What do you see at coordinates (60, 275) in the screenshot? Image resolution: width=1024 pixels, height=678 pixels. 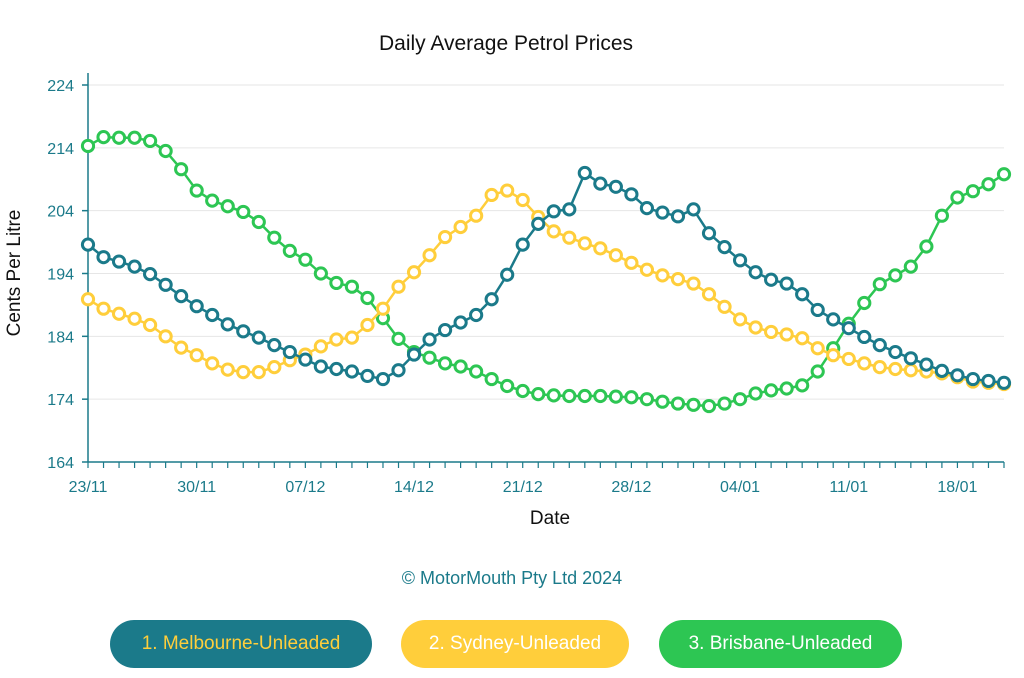 I see `y-tick-label: 194` at bounding box center [60, 275].